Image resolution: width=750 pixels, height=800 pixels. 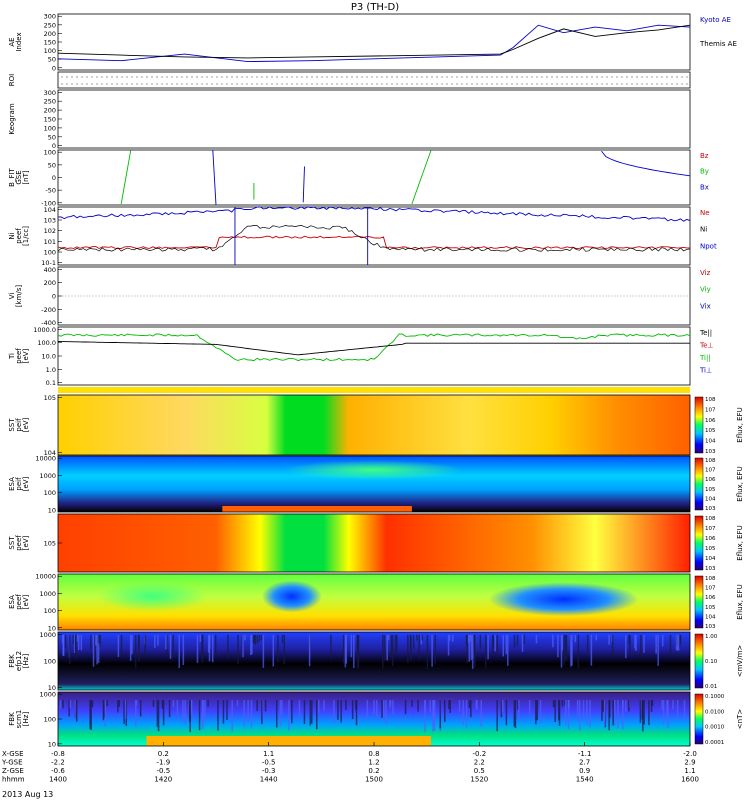 What do you see at coordinates (704, 187) in the screenshot?
I see `legend-entry: Bx` at bounding box center [704, 187].